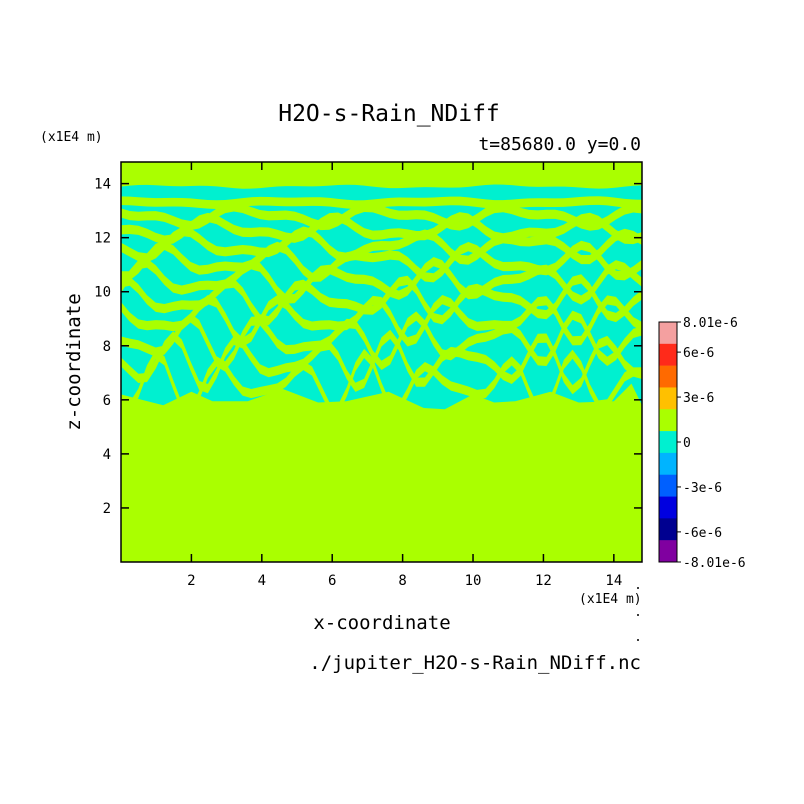  What do you see at coordinates (687, 443) in the screenshot?
I see `colorbar-tick-label: 0` at bounding box center [687, 443].